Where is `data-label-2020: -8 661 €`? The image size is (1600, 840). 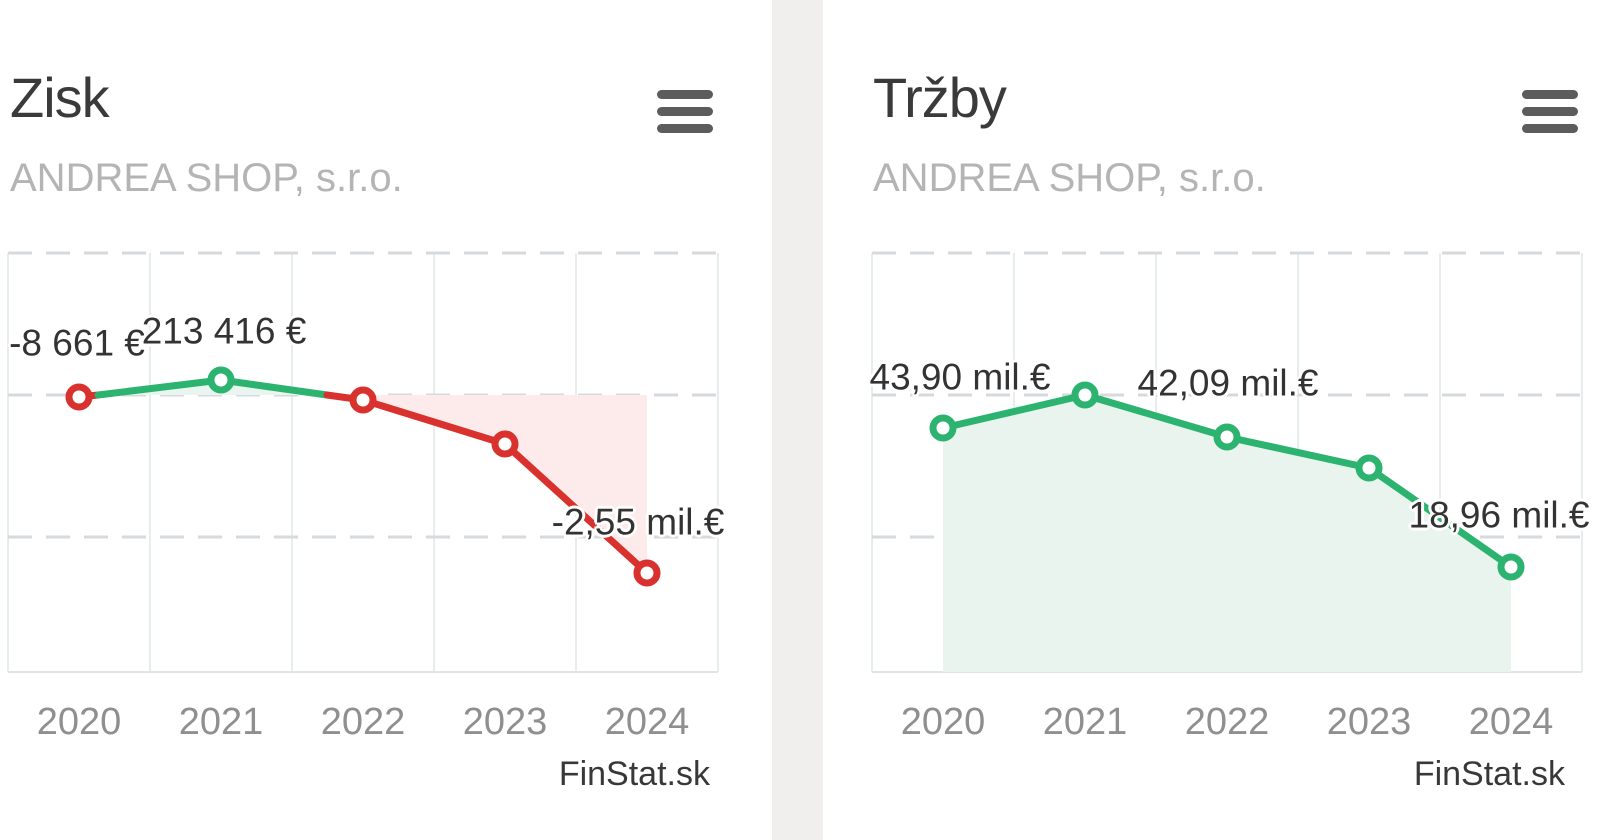 data-label-2020: -8 661 € is located at coordinates (77, 343).